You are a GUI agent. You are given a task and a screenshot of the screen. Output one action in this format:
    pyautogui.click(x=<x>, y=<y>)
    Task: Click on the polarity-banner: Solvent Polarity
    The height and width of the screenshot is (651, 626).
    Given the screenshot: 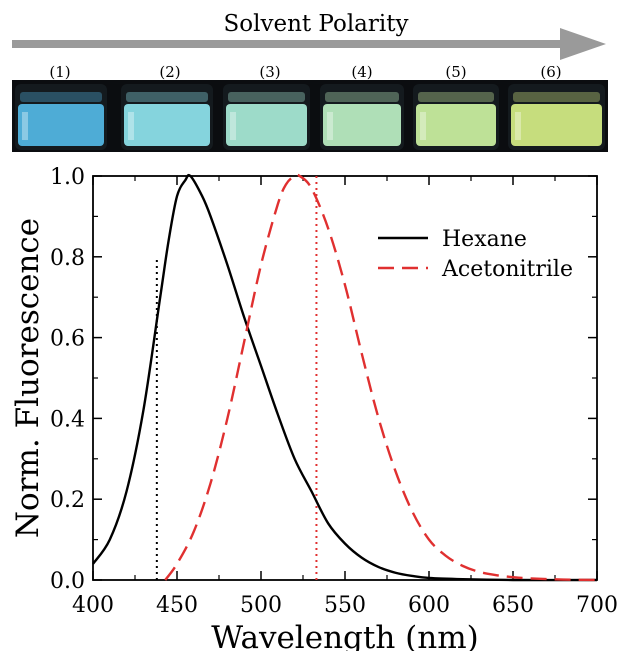 What is the action you would take?
    pyautogui.click(x=309, y=35)
    